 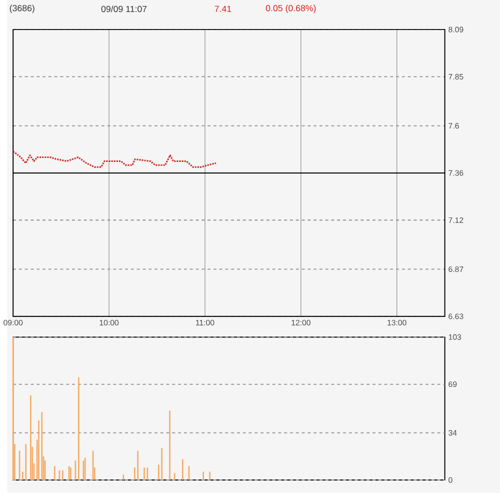 What do you see at coordinates (22, 9) in the screenshot?
I see `chart-title: (3686)` at bounding box center [22, 9].